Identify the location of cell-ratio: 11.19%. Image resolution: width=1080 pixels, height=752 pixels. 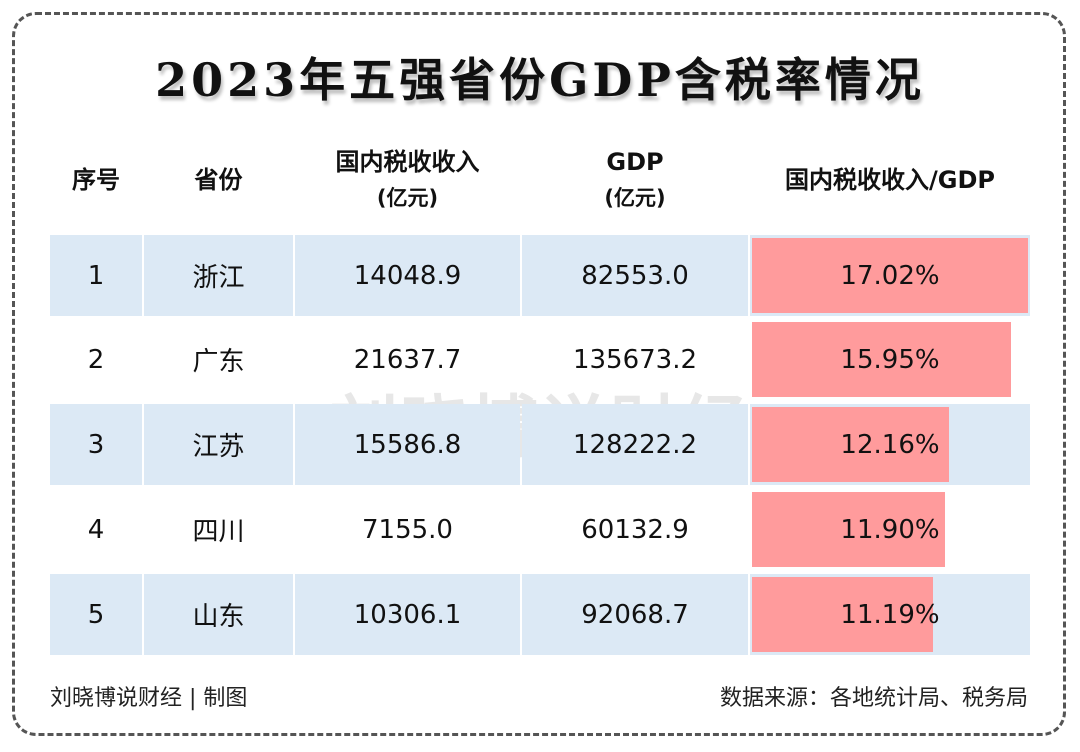
(890, 614).